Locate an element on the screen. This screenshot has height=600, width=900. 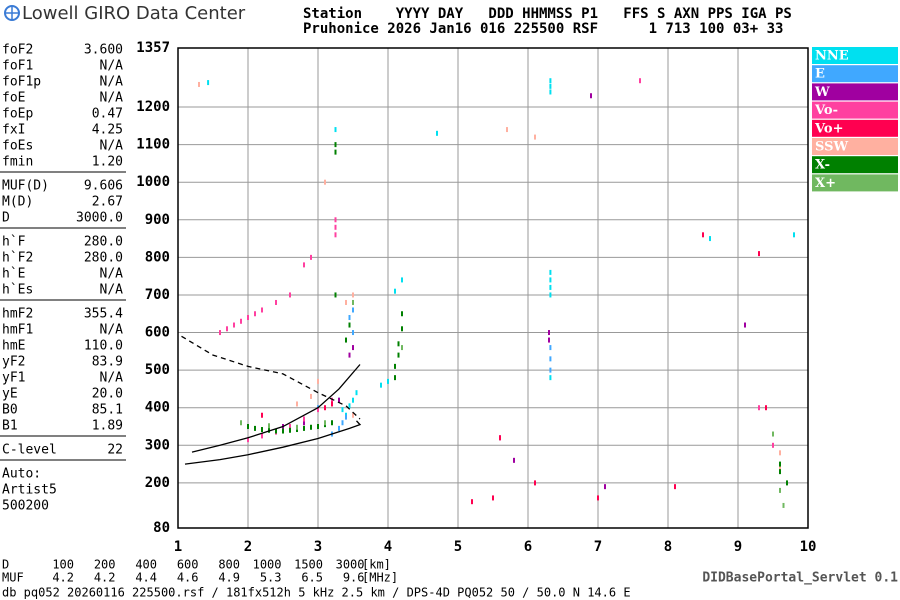
param-name: foF2 is located at coordinates (17, 50).